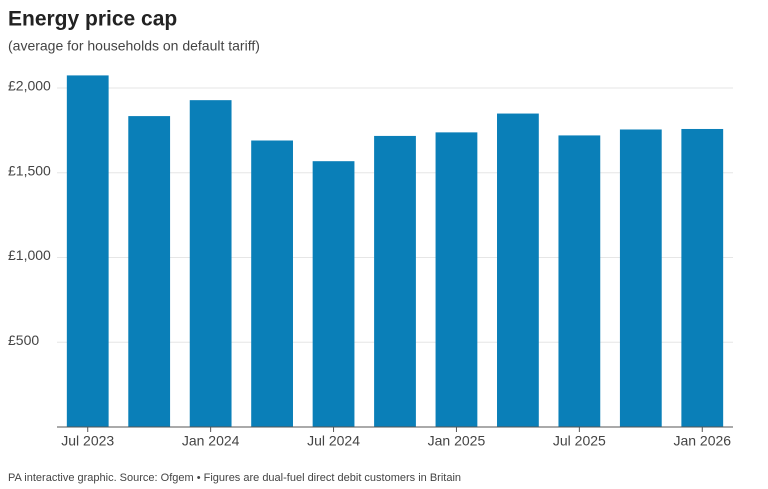  Describe the element at coordinates (87, 441) in the screenshot. I see `x-tick-label: Jul 2023` at that location.